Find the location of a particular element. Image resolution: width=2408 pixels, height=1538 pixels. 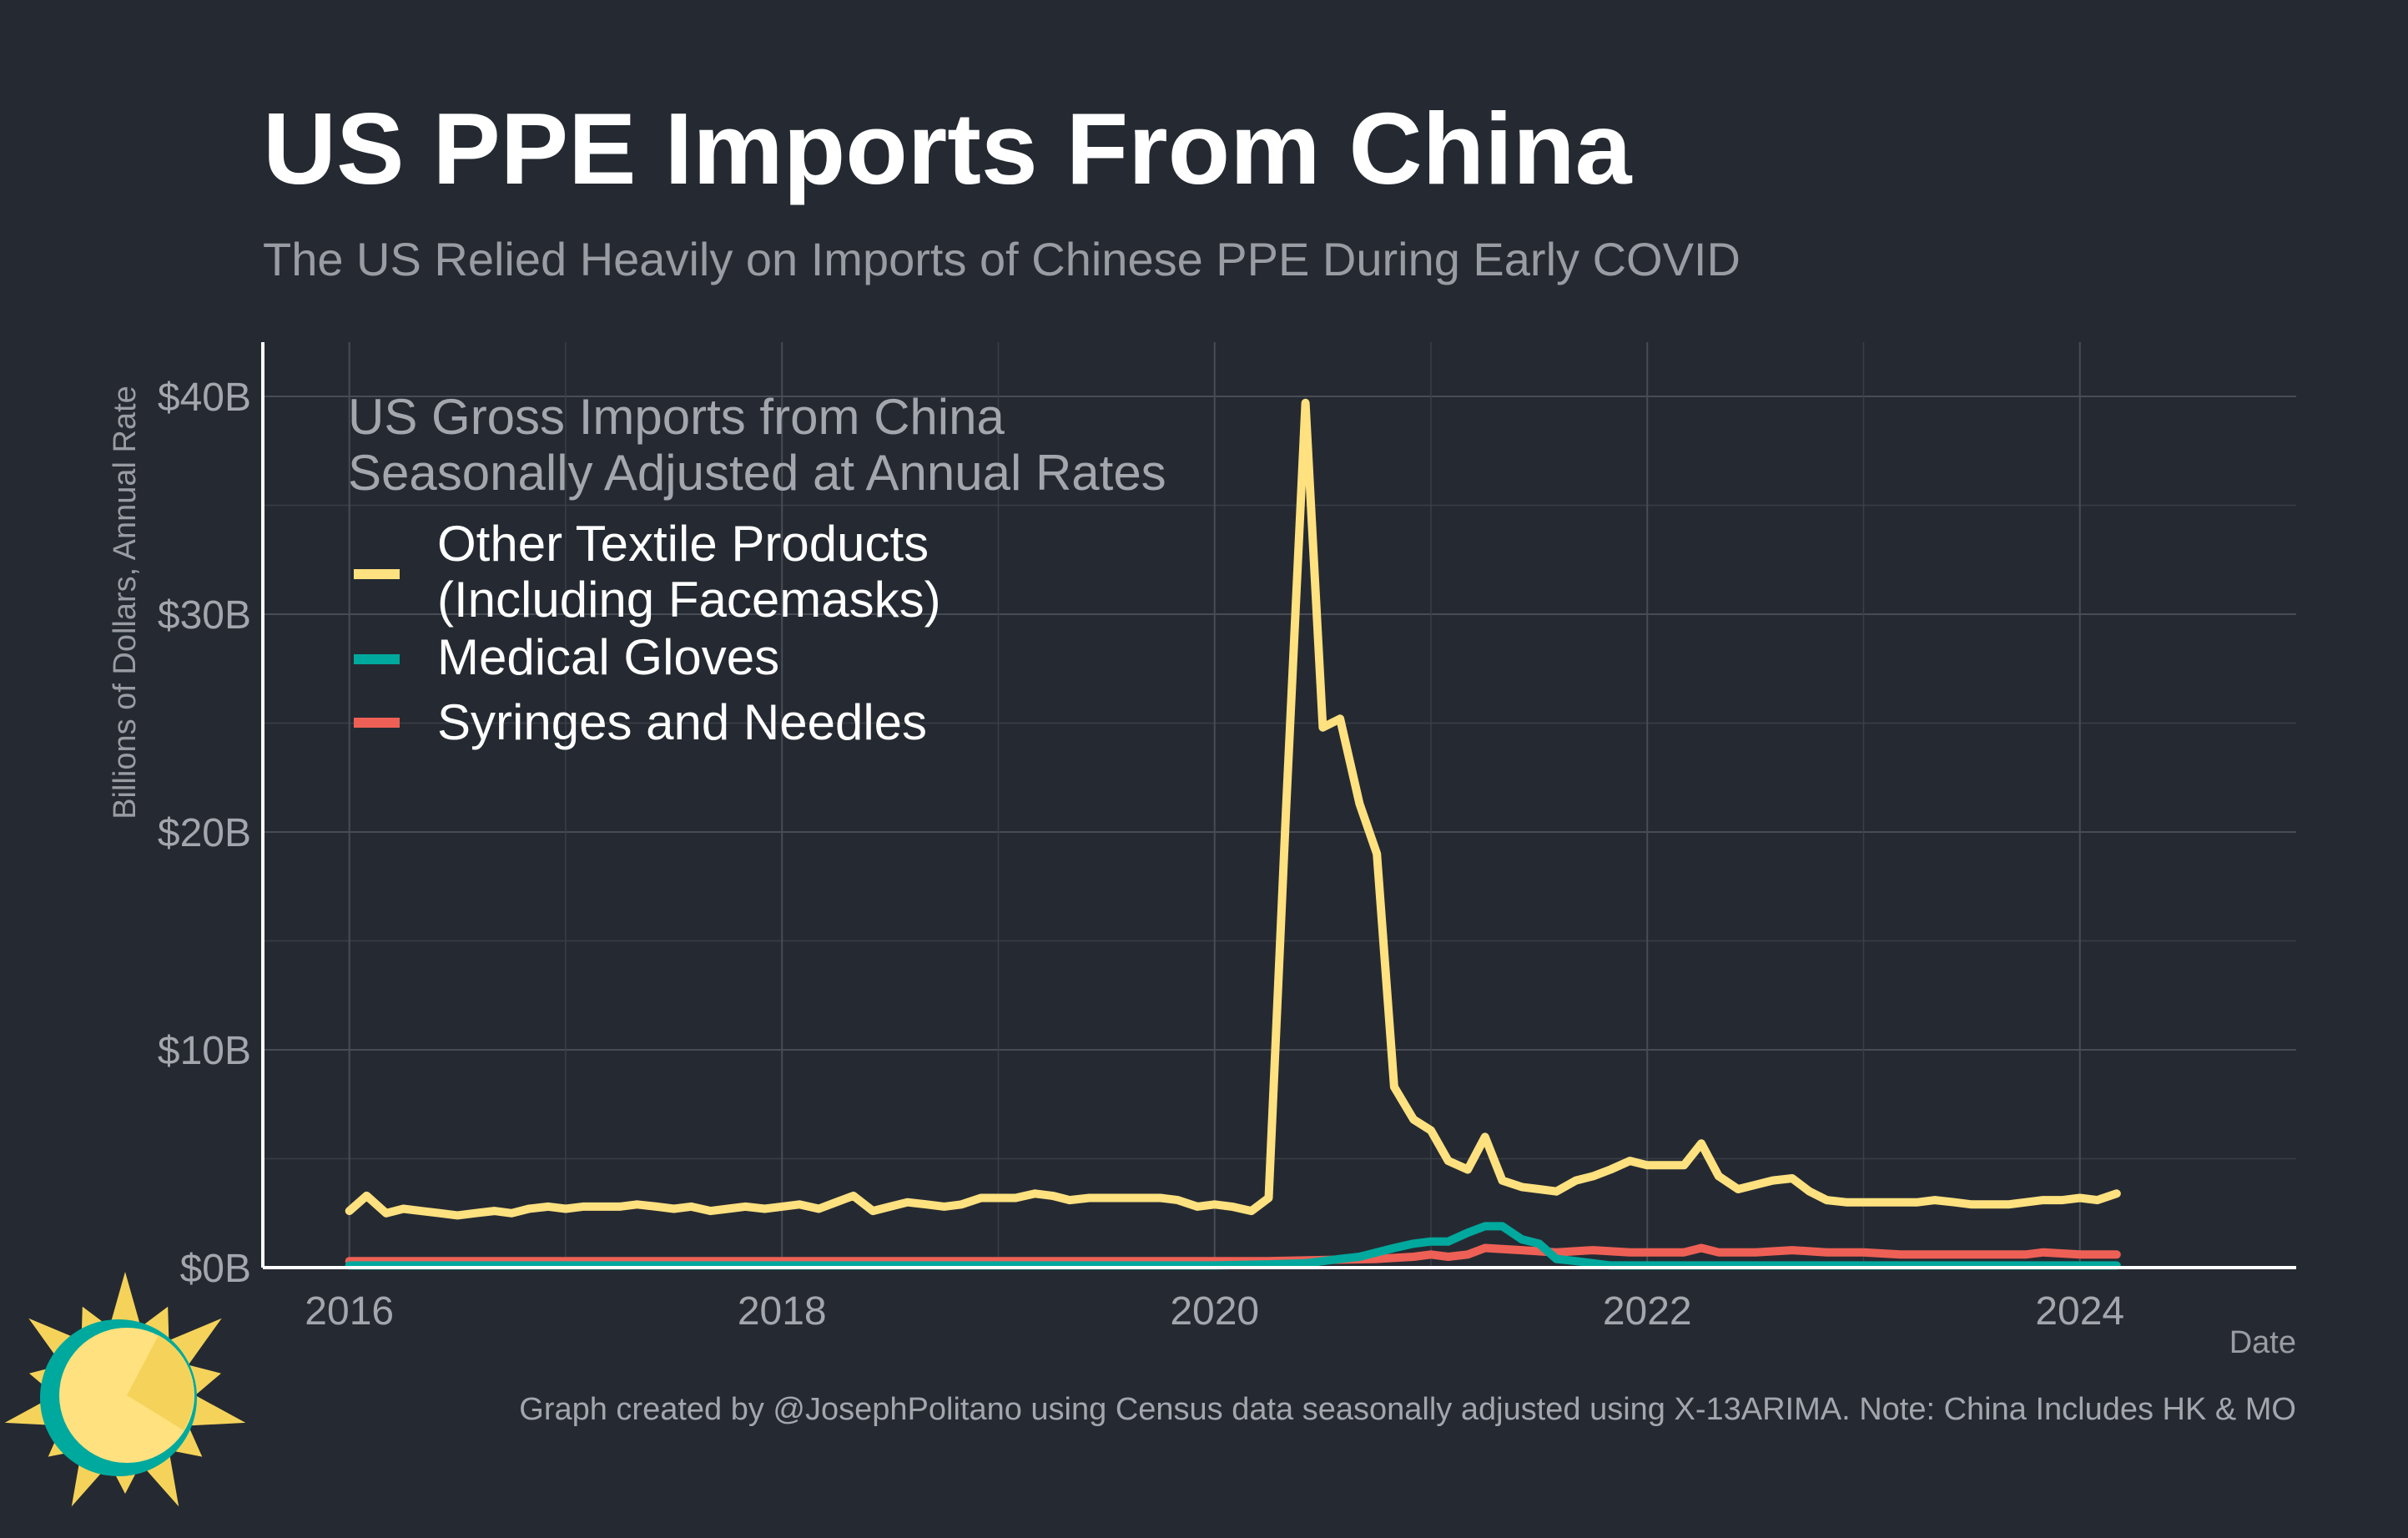

x-tick-label: 2022 is located at coordinates (1647, 1311).